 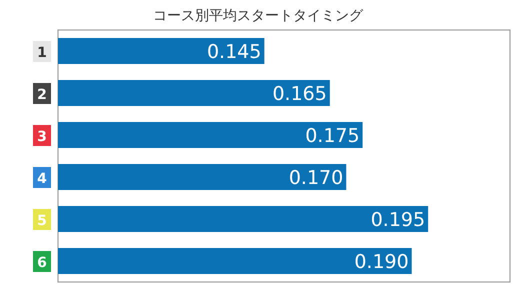 What do you see at coordinates (398, 220) in the screenshot?
I see `data-label: 0.195` at bounding box center [398, 220].